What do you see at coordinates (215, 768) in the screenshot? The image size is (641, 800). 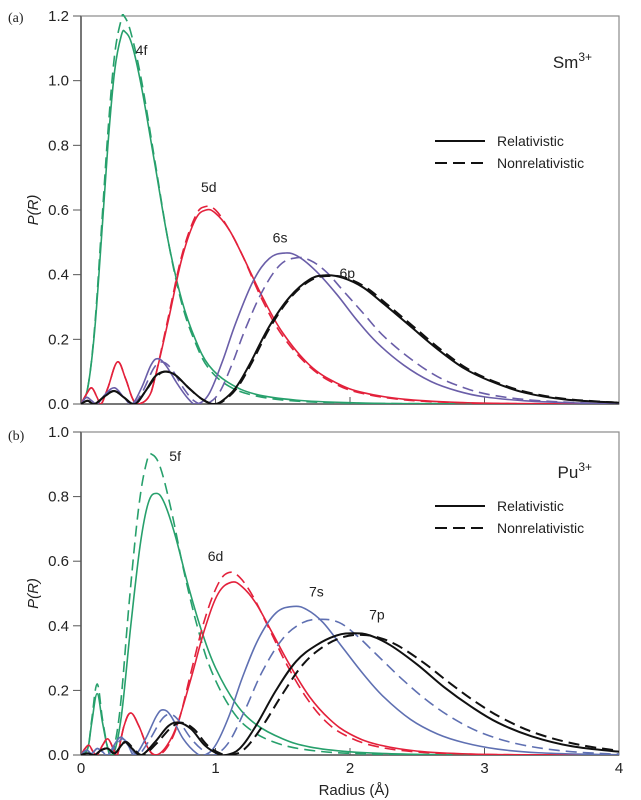 I see `x-tick-label: 1` at bounding box center [215, 768].